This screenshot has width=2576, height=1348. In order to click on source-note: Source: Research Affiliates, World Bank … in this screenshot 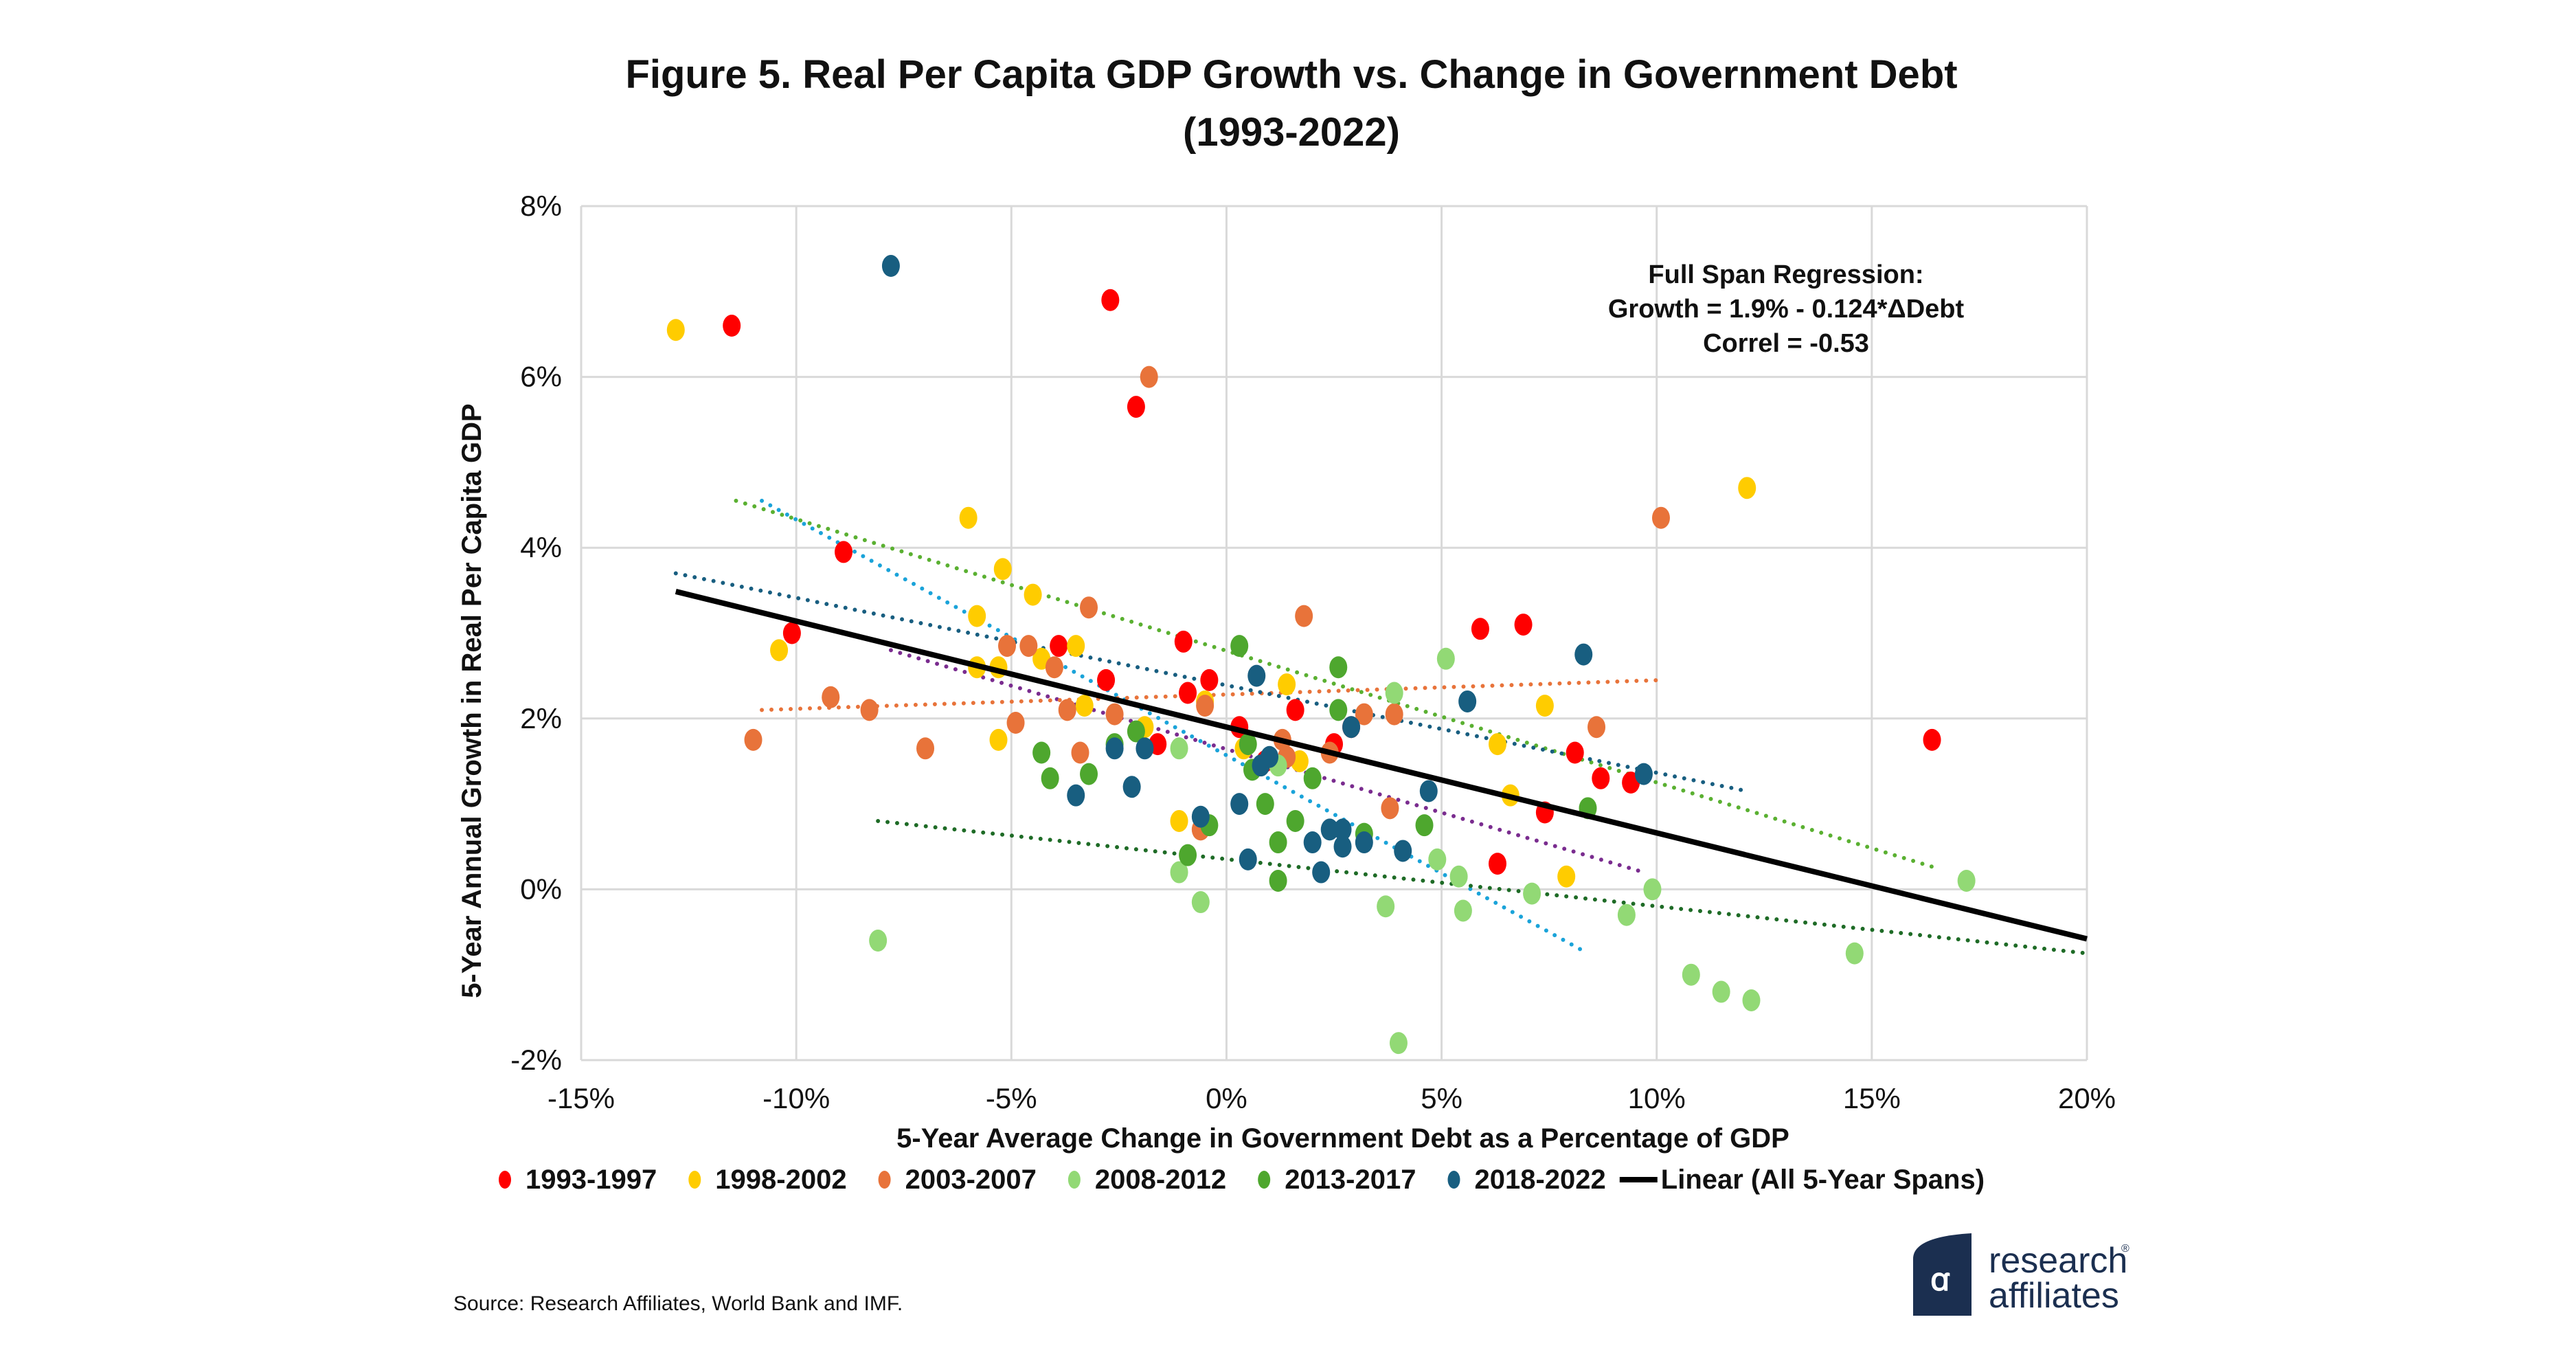, I will do `click(678, 1303)`.